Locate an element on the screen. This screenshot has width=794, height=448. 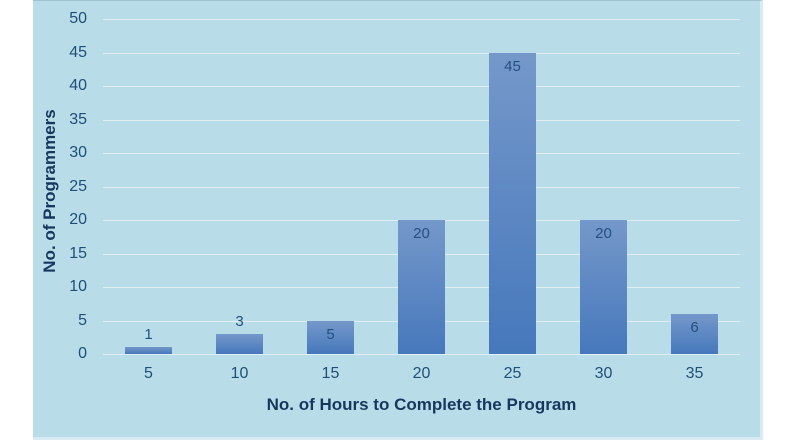
bar-value-label: 5 is located at coordinates (330, 334).